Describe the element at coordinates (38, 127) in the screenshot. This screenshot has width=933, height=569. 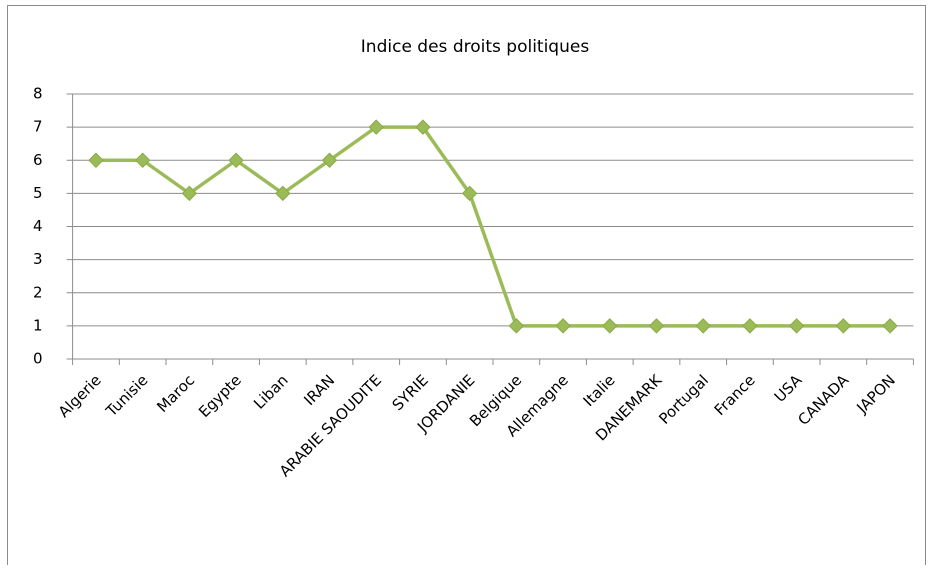
I see `y-tick-label: 7` at that location.